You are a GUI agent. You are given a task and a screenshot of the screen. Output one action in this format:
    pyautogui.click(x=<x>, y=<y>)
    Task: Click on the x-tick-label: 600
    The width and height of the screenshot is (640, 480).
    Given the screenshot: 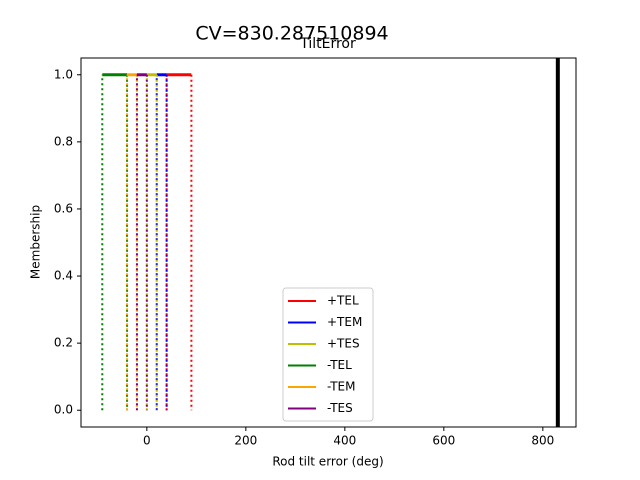 What is the action you would take?
    pyautogui.click(x=443, y=441)
    